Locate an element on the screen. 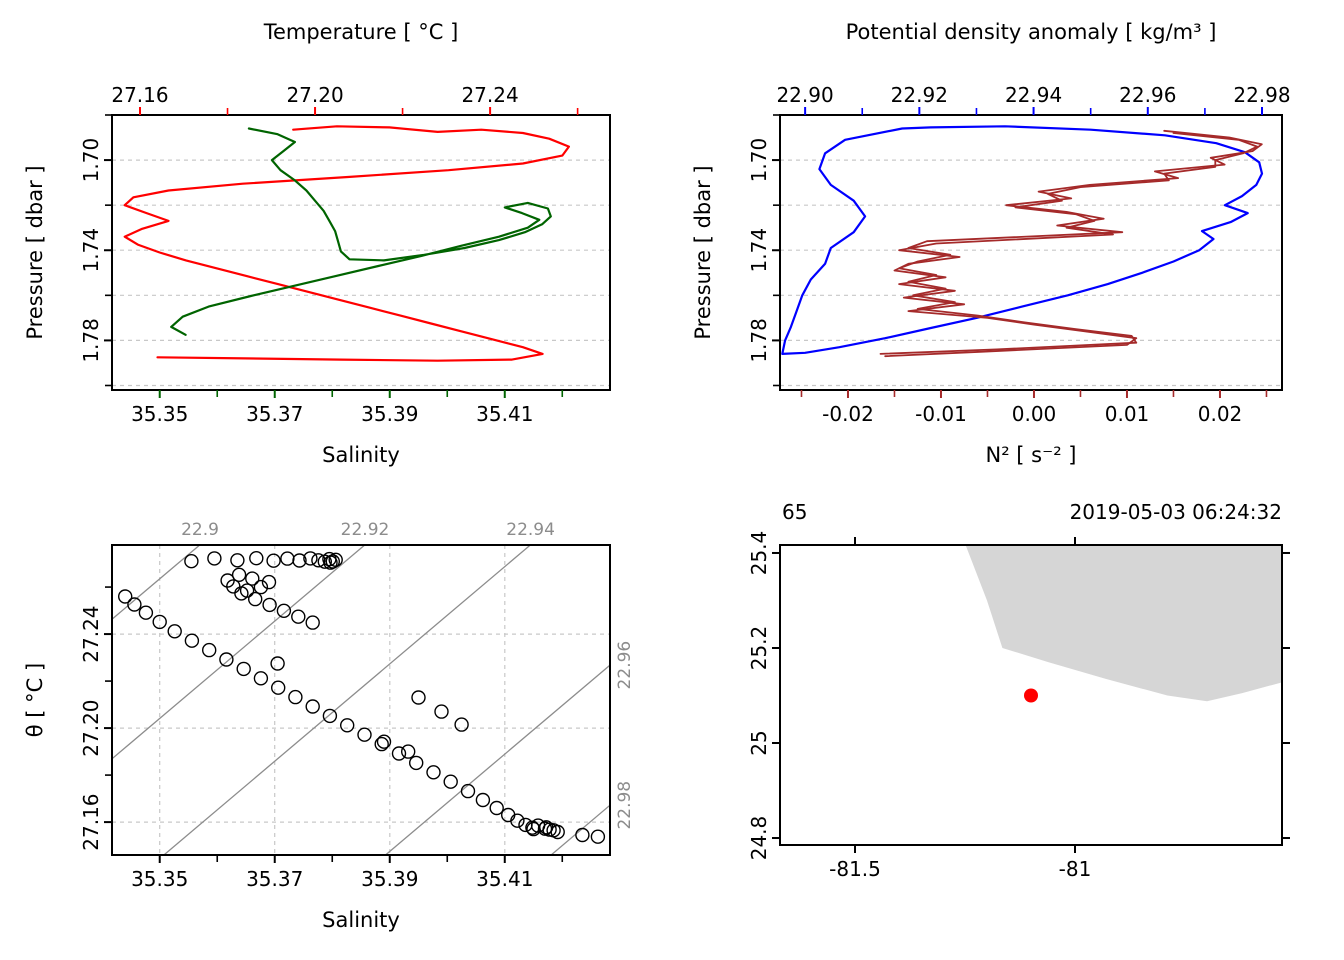  series-n2 is located at coordinates (1071, 242).